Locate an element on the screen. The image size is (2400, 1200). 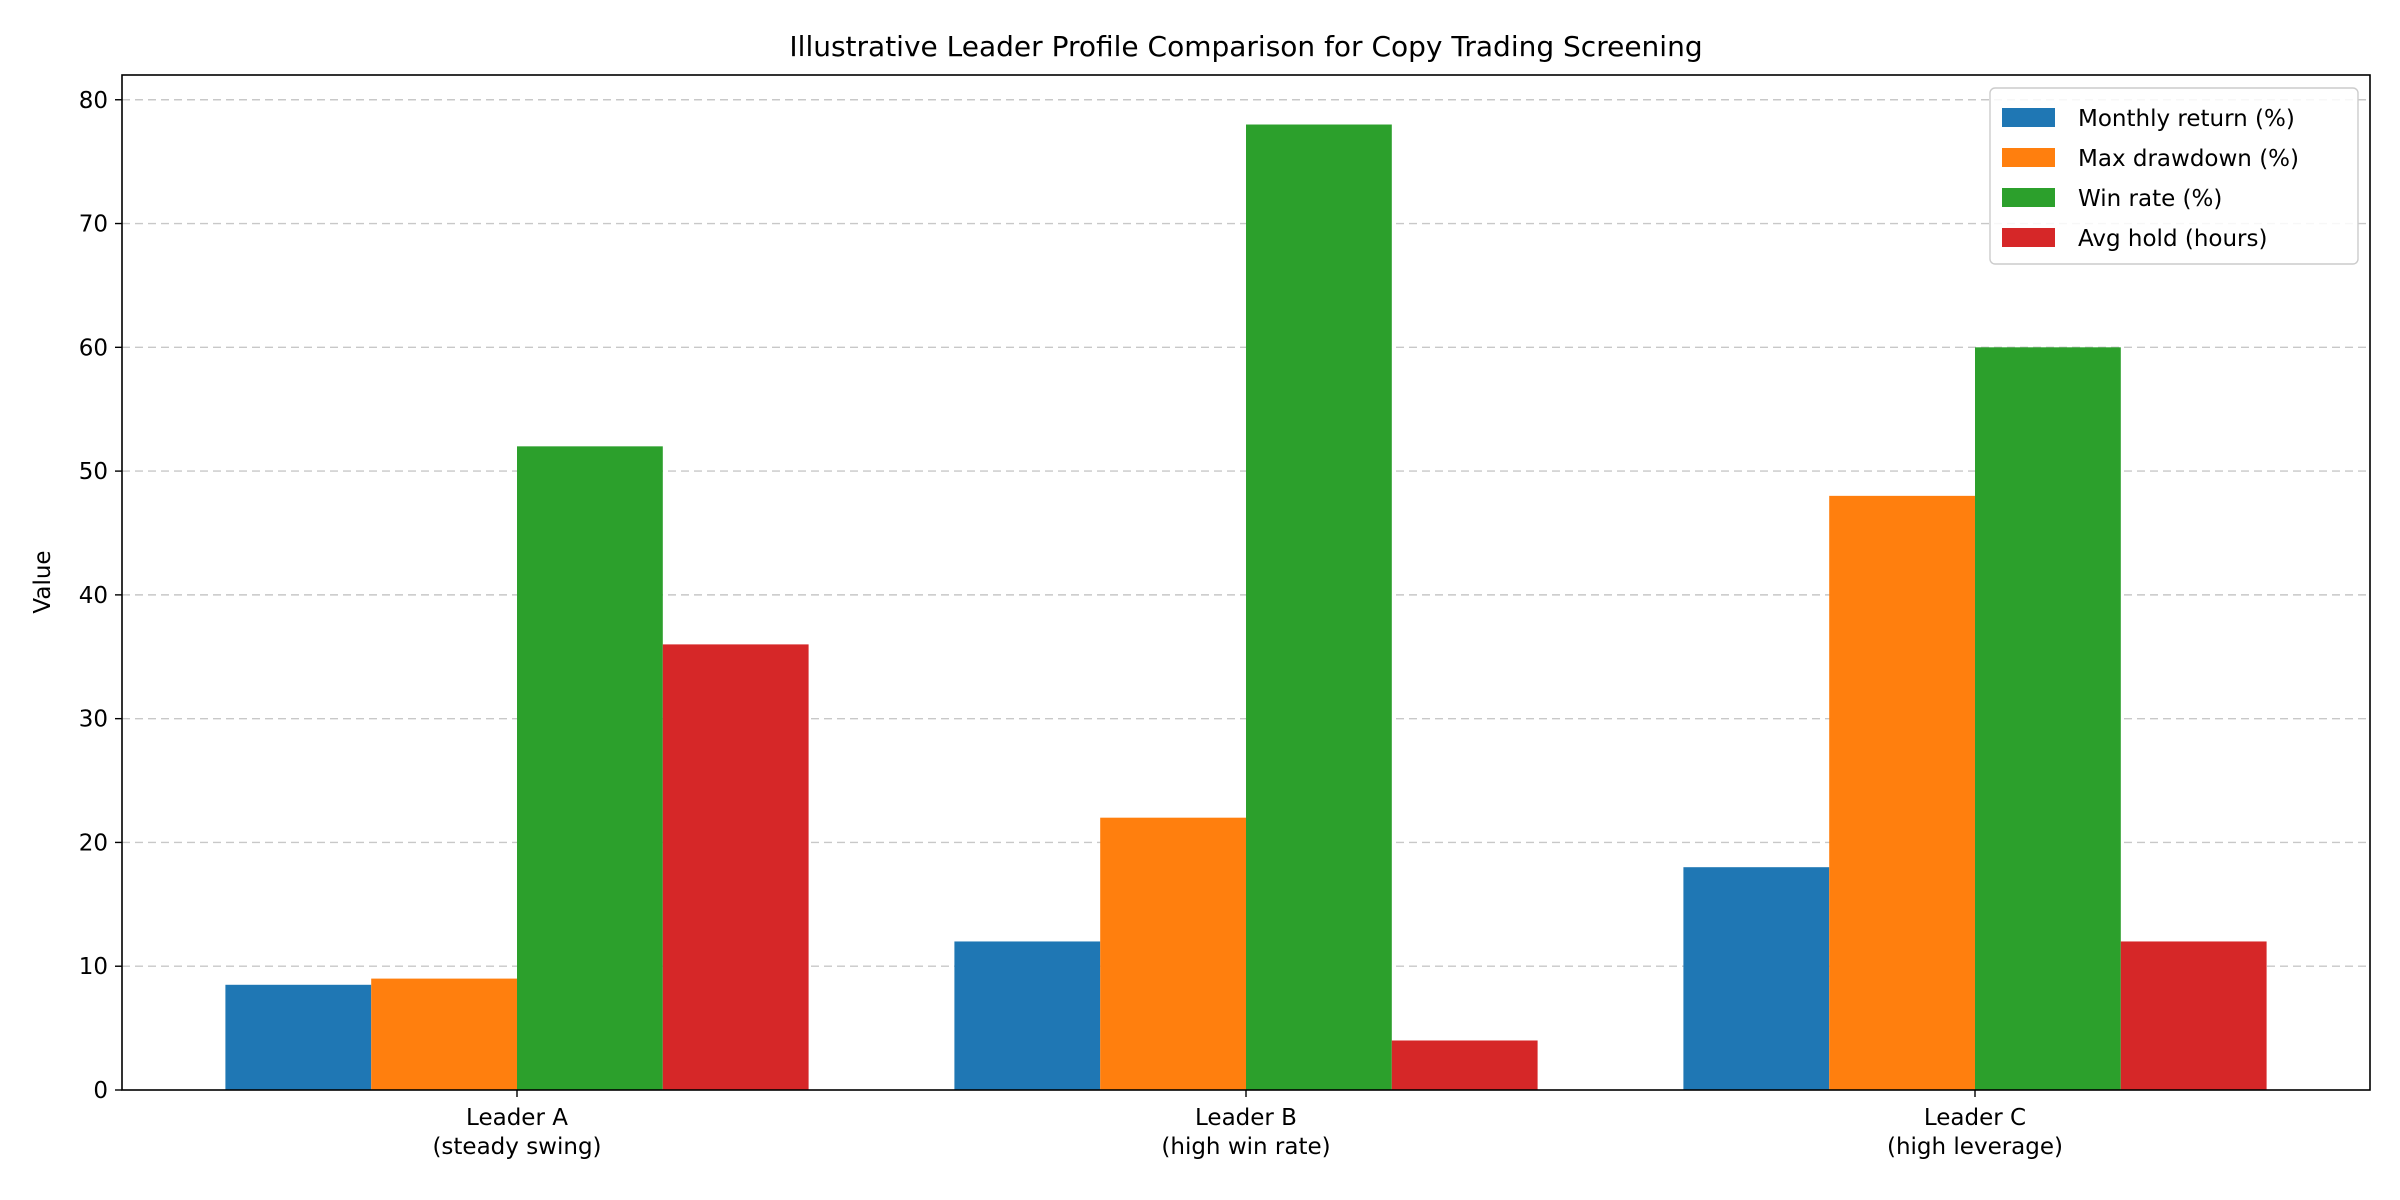
bar-monthly-return--3 is located at coordinates (1756, 978).